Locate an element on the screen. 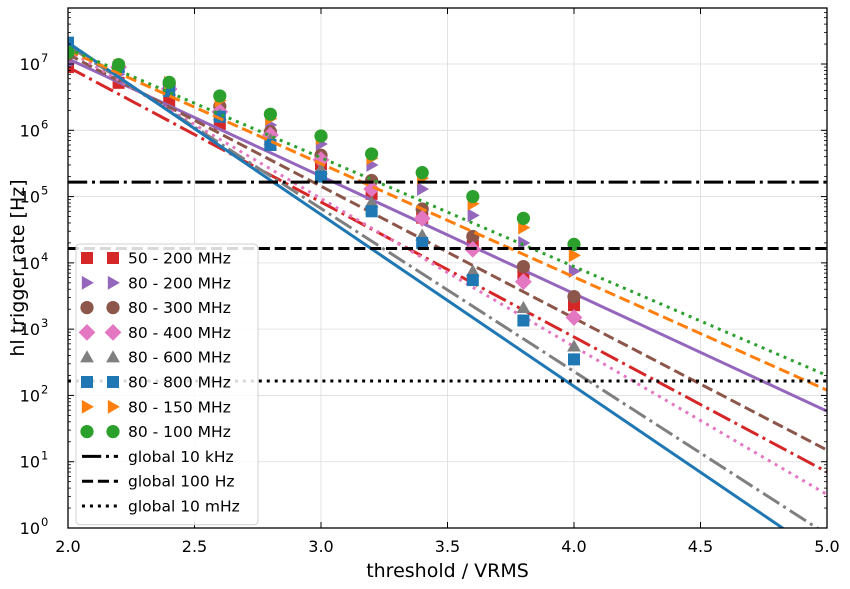  y-tick-label-exponent: 4 is located at coordinates (44, 257).